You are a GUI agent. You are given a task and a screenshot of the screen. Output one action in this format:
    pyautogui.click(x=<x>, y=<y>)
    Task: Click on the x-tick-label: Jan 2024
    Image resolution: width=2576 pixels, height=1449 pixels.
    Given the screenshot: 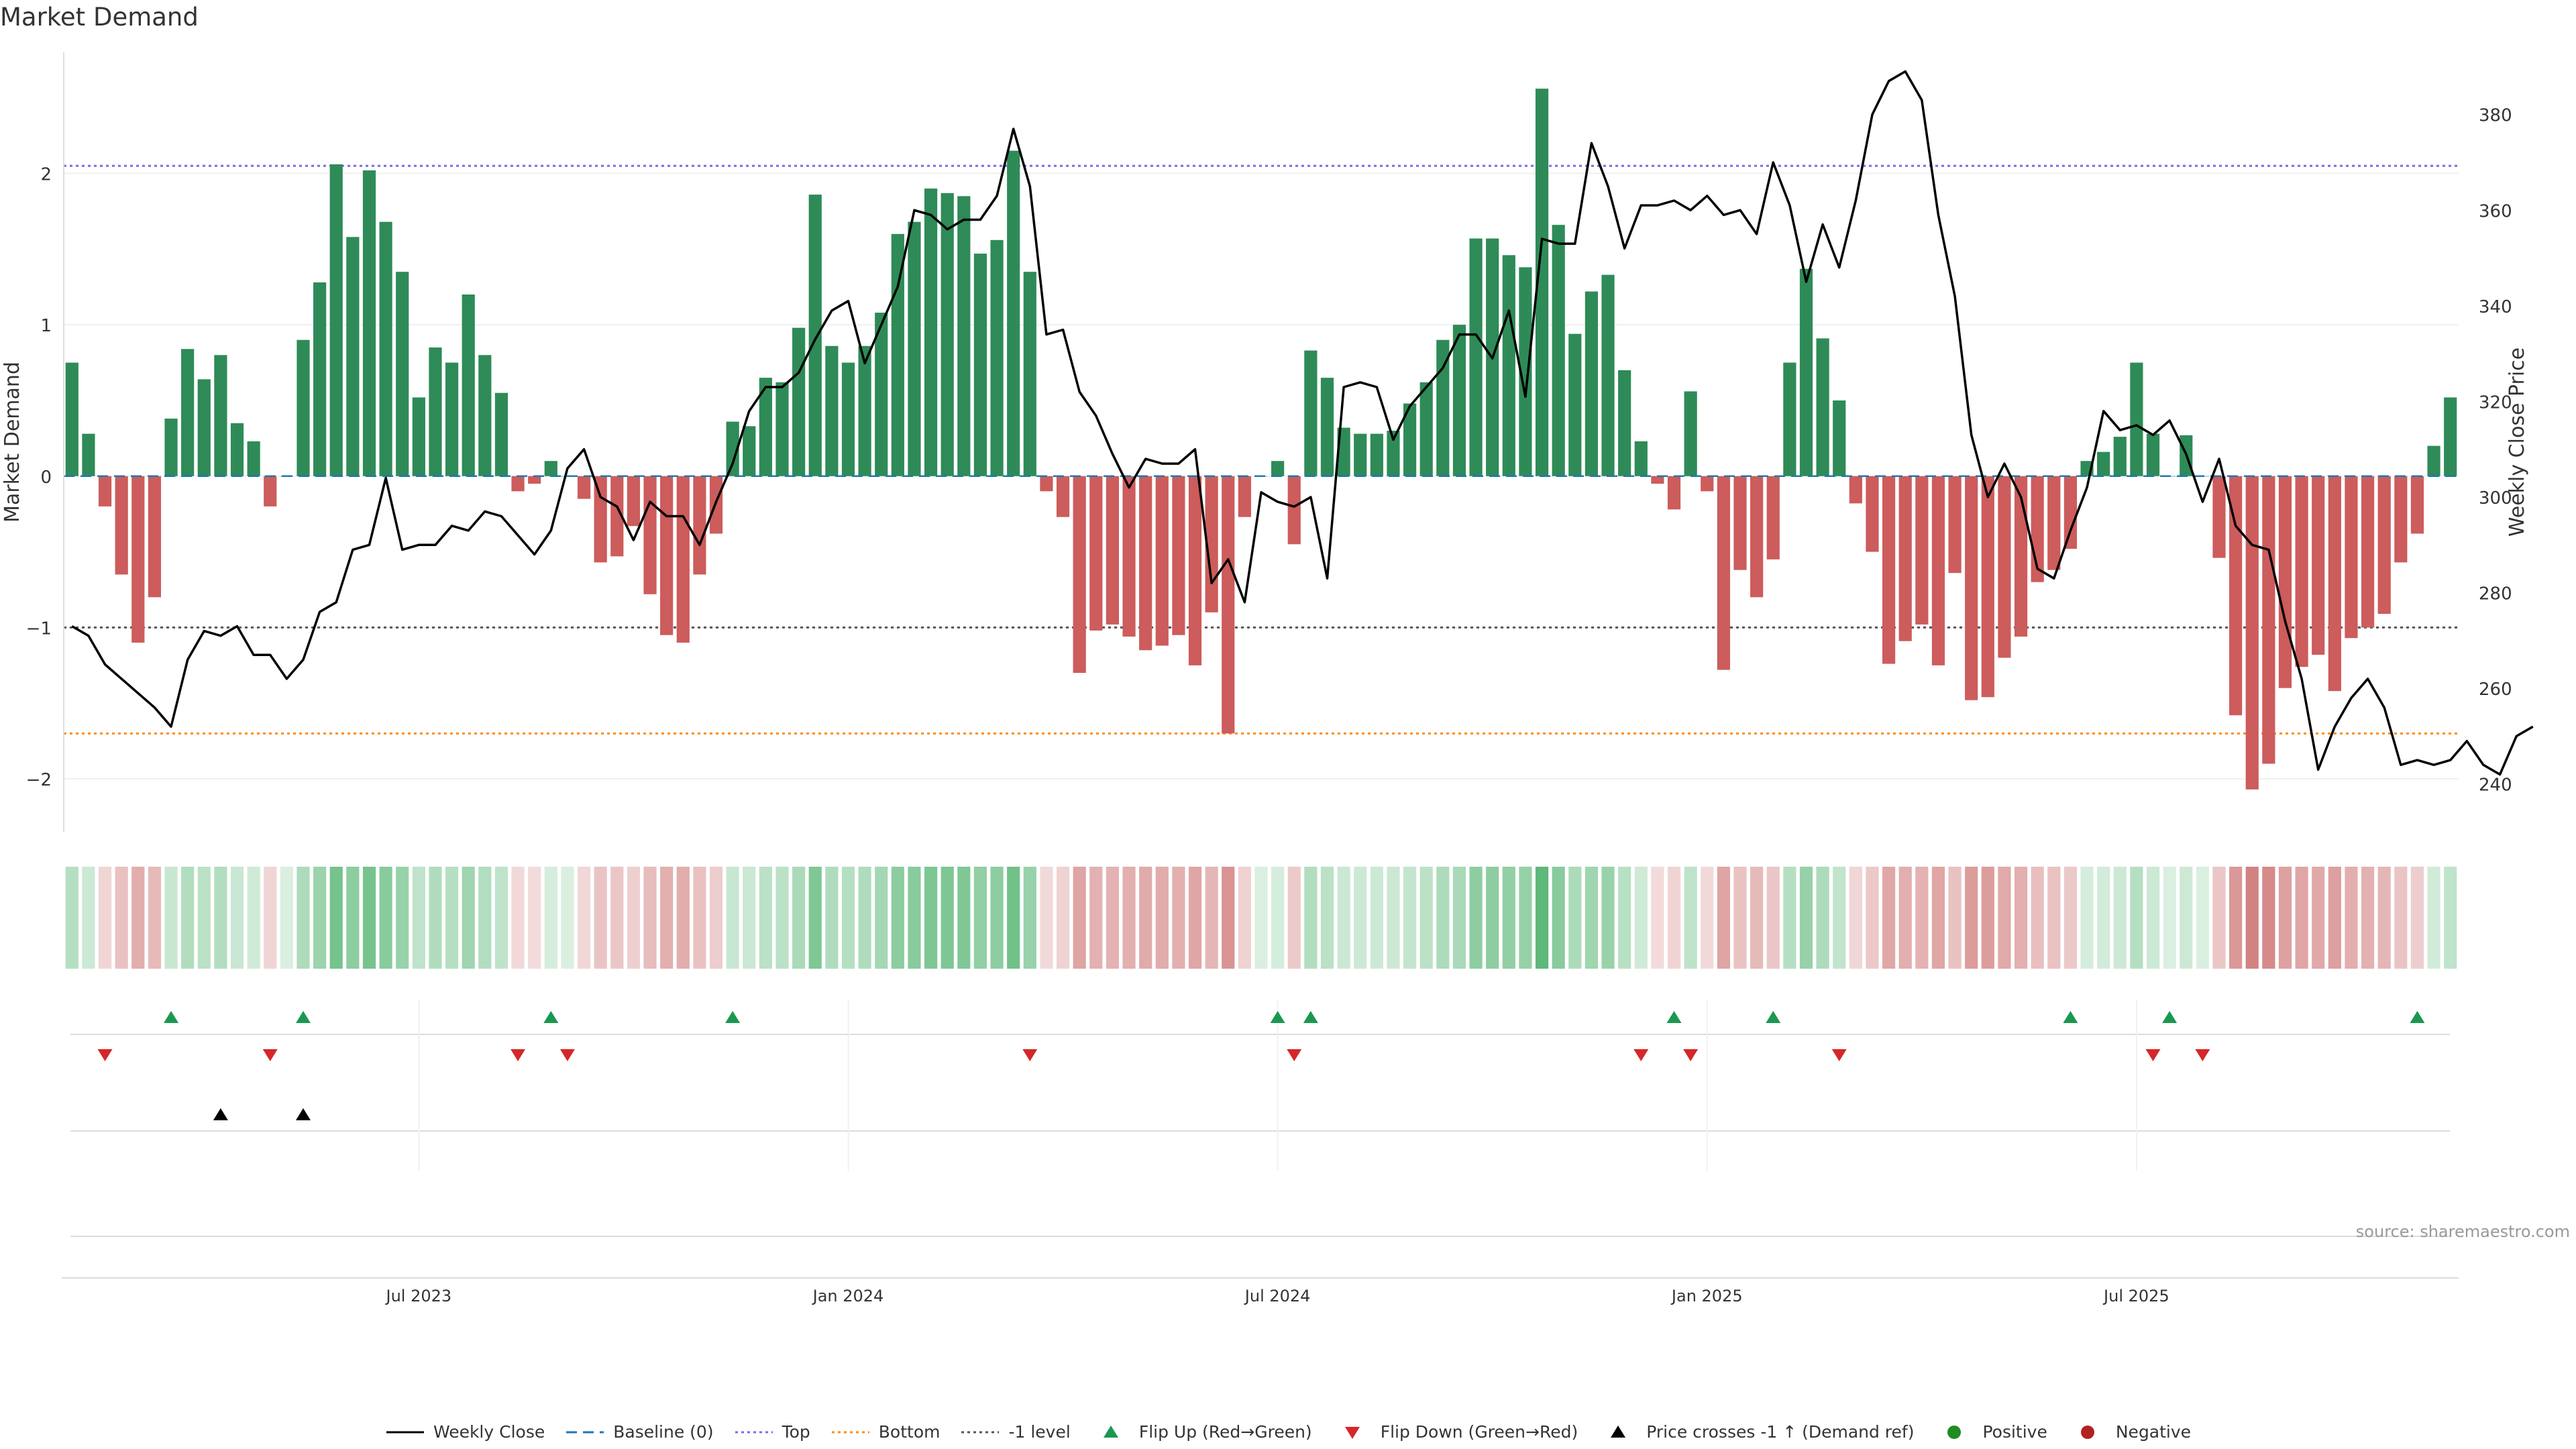 What is the action you would take?
    pyautogui.click(x=848, y=1296)
    